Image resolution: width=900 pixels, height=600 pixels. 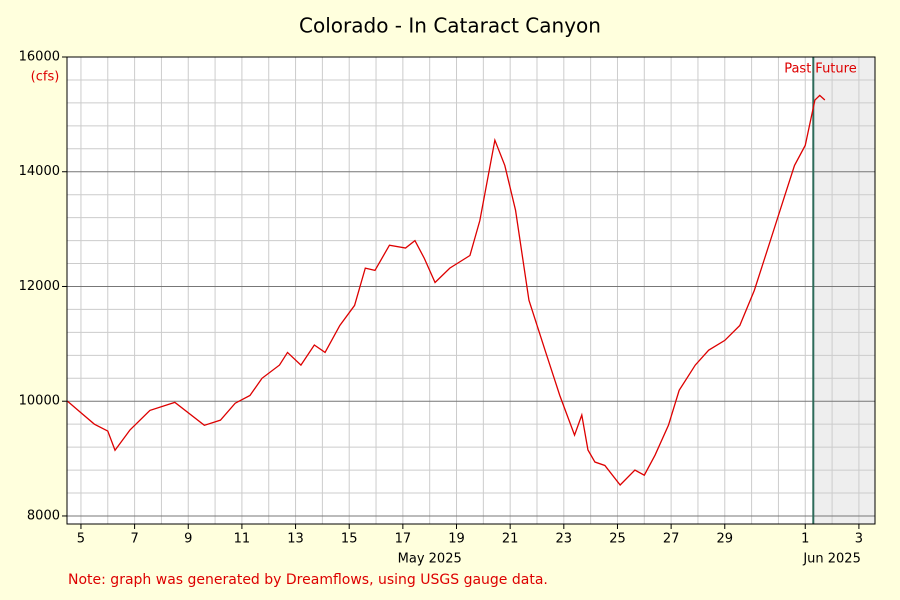 What do you see at coordinates (844, 290) in the screenshot?
I see `future-region` at bounding box center [844, 290].